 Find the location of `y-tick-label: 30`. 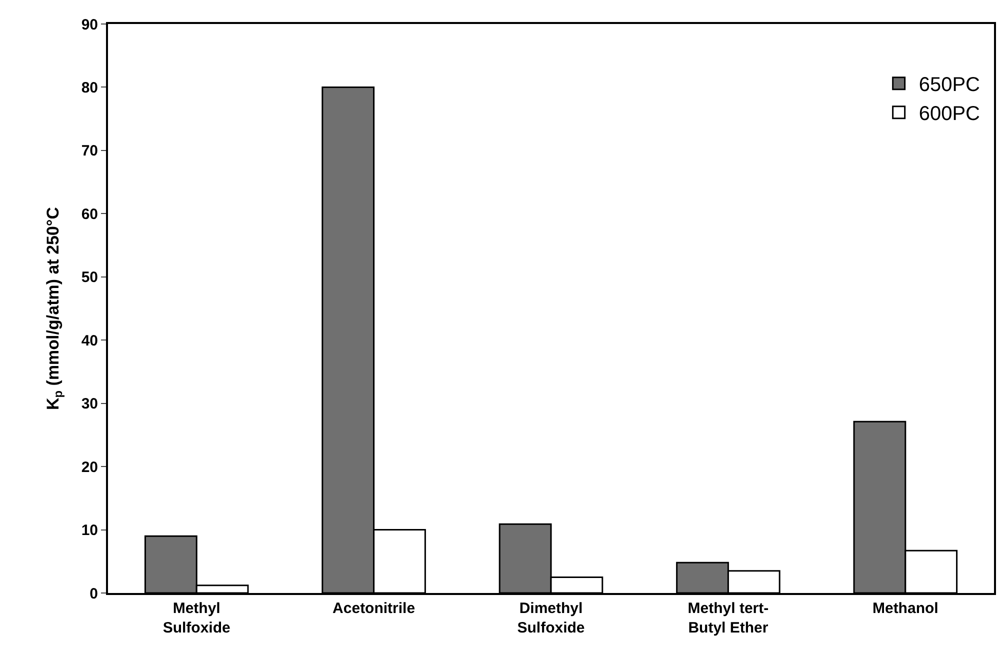

y-tick-label: 30 is located at coordinates (89, 404).